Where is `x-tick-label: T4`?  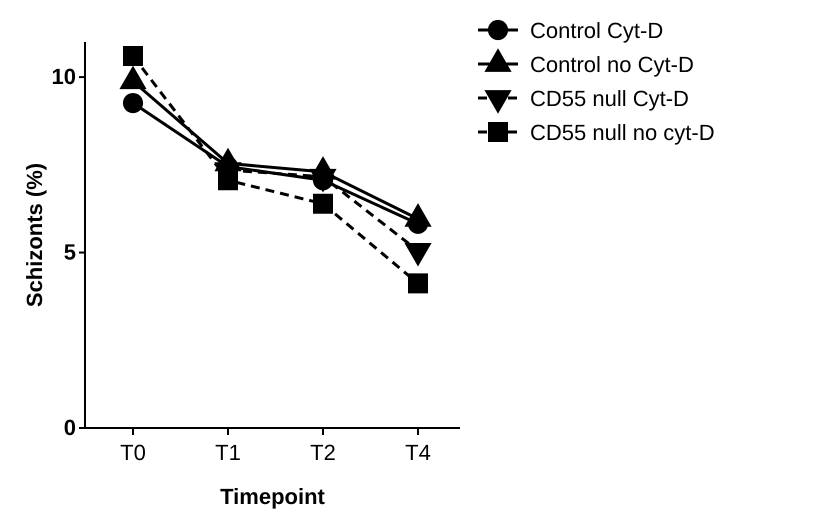
x-tick-label: T4 is located at coordinates (418, 452).